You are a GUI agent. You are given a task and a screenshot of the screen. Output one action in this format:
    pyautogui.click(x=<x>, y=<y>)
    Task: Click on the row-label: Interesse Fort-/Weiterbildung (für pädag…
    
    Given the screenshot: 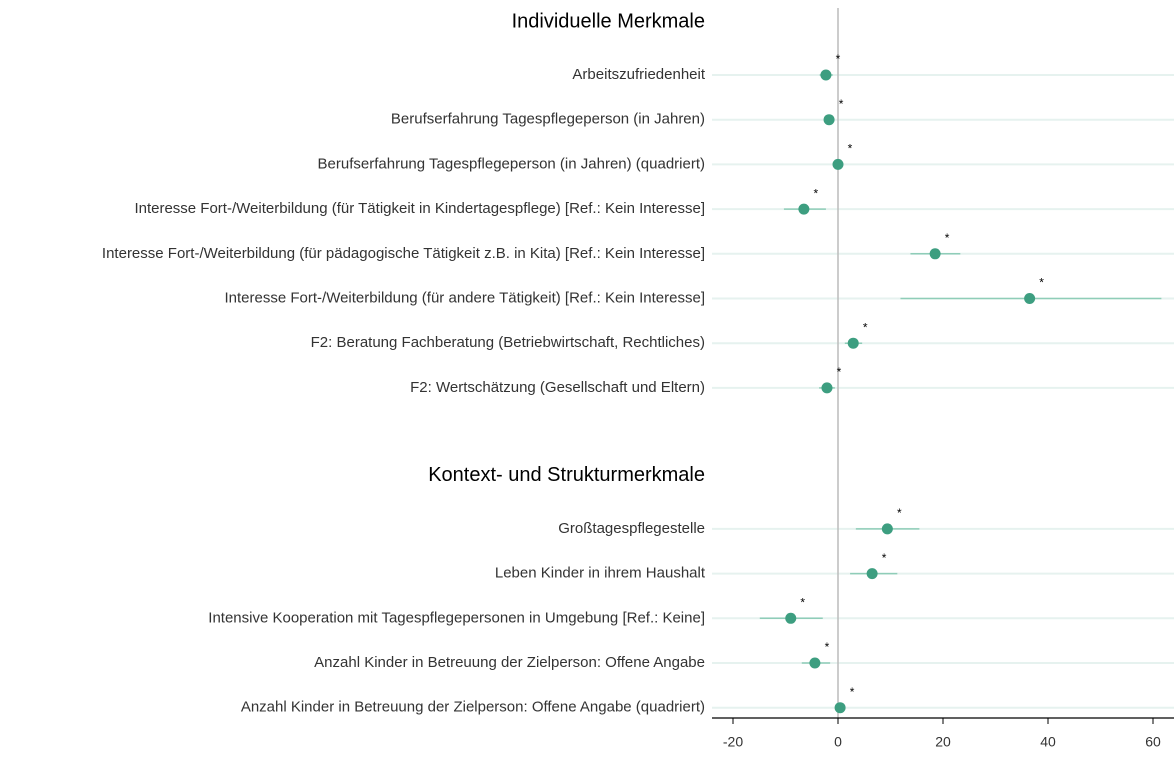 What is the action you would take?
    pyautogui.click(x=403, y=253)
    